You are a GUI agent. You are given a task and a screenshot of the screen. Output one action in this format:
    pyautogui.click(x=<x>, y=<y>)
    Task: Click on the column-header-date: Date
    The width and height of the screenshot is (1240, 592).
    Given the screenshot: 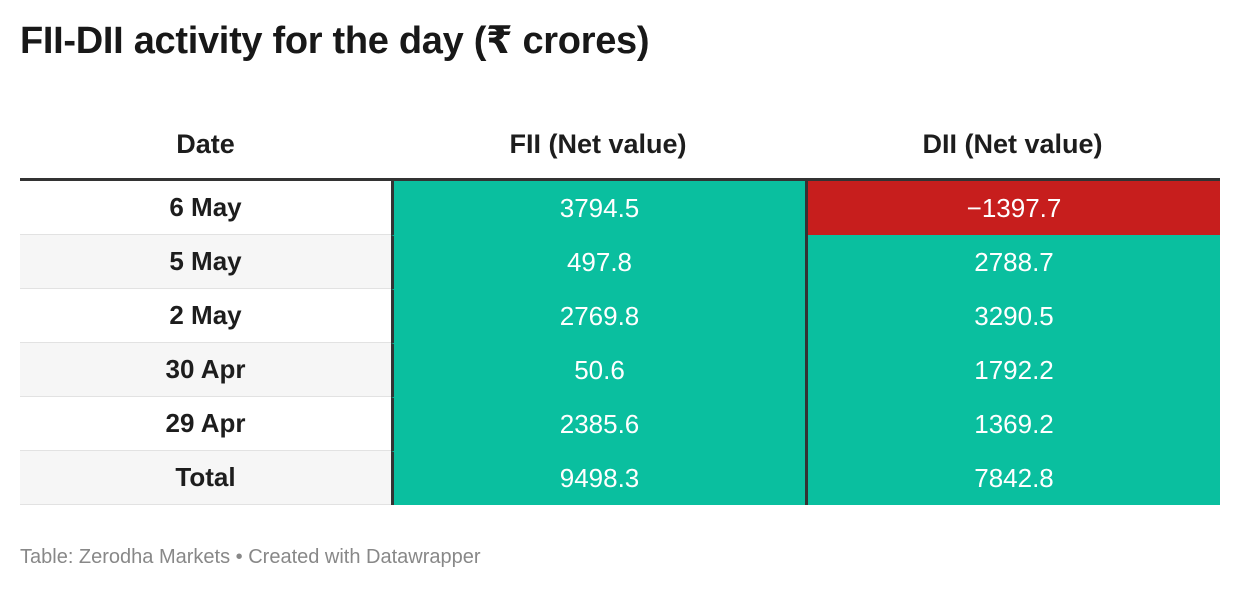 What is the action you would take?
    pyautogui.click(x=205, y=143)
    